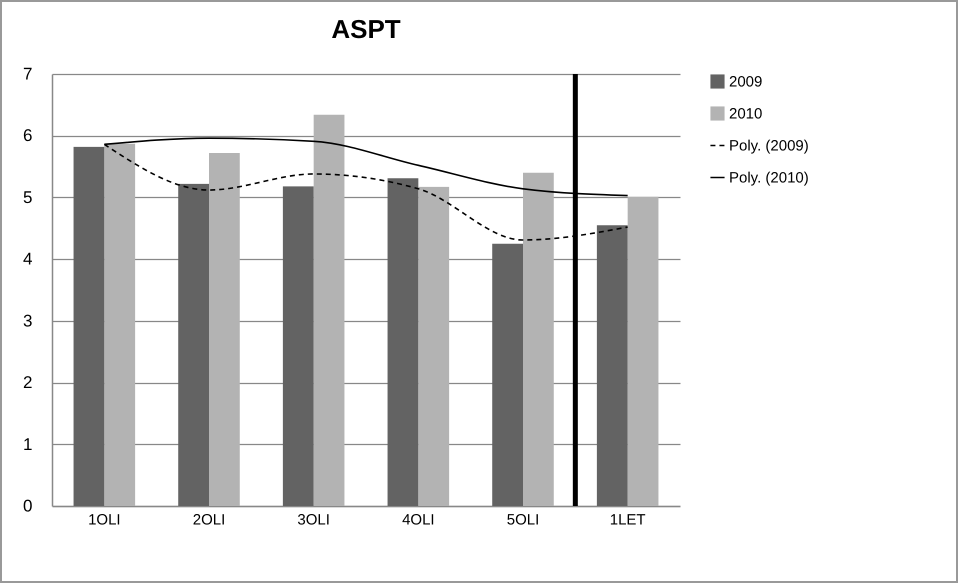 The width and height of the screenshot is (958, 583). Describe the element at coordinates (27, 259) in the screenshot. I see `y-tick-label: 4` at that location.